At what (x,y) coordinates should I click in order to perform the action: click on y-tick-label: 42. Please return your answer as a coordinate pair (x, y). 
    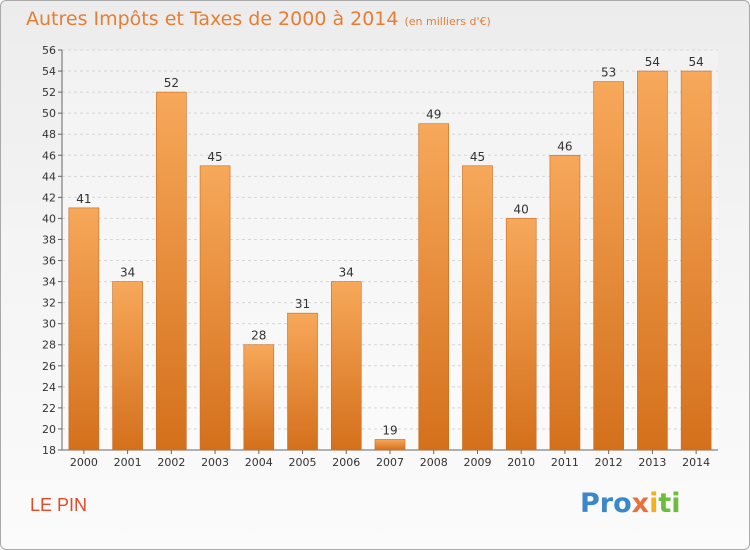
    Looking at the image, I should click on (49, 197).